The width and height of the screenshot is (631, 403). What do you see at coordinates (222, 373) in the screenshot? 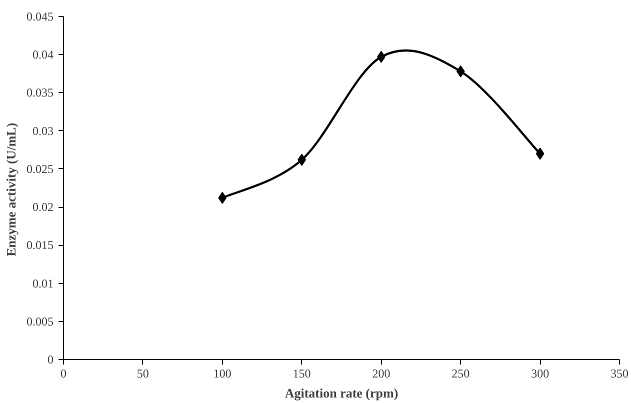
I see `x-tick-label: 100` at bounding box center [222, 373].